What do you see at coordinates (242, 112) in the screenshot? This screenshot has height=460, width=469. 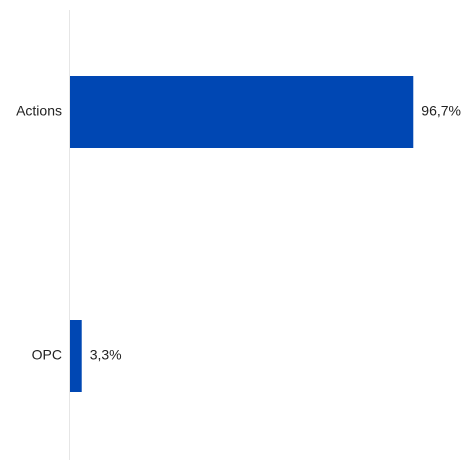 I see `bar-actions` at bounding box center [242, 112].